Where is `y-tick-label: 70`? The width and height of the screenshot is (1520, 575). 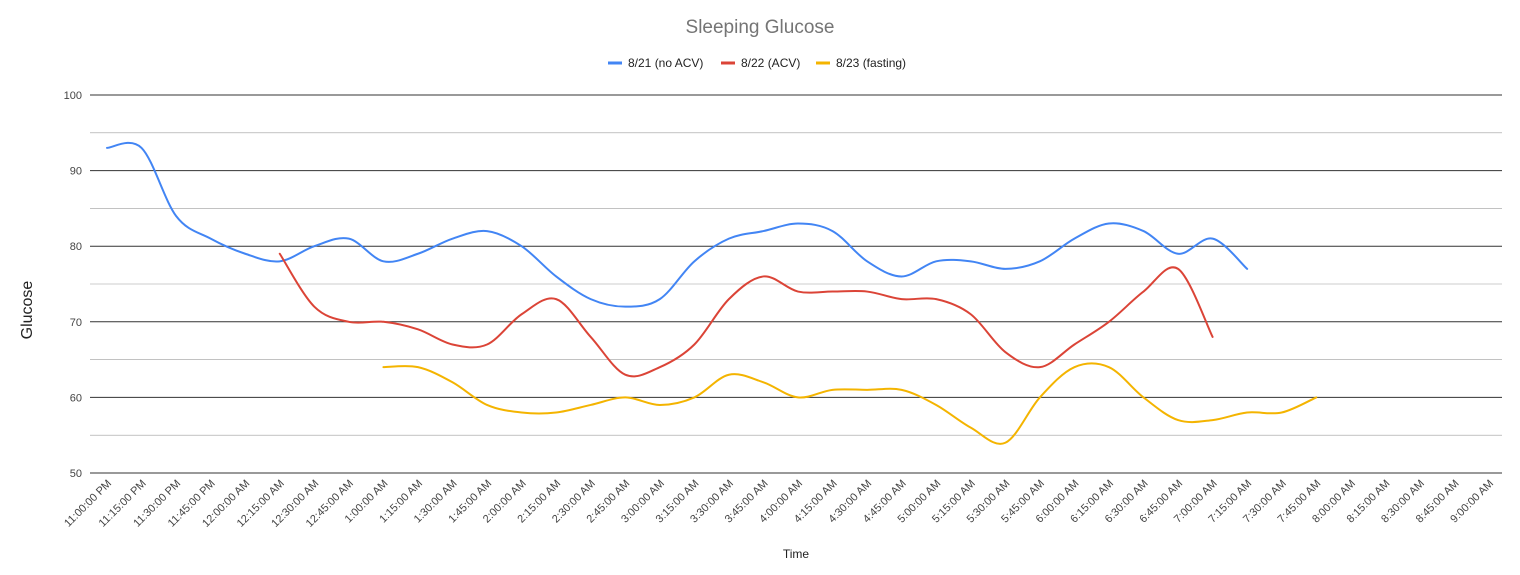
y-tick-label: 70 is located at coordinates (76, 323).